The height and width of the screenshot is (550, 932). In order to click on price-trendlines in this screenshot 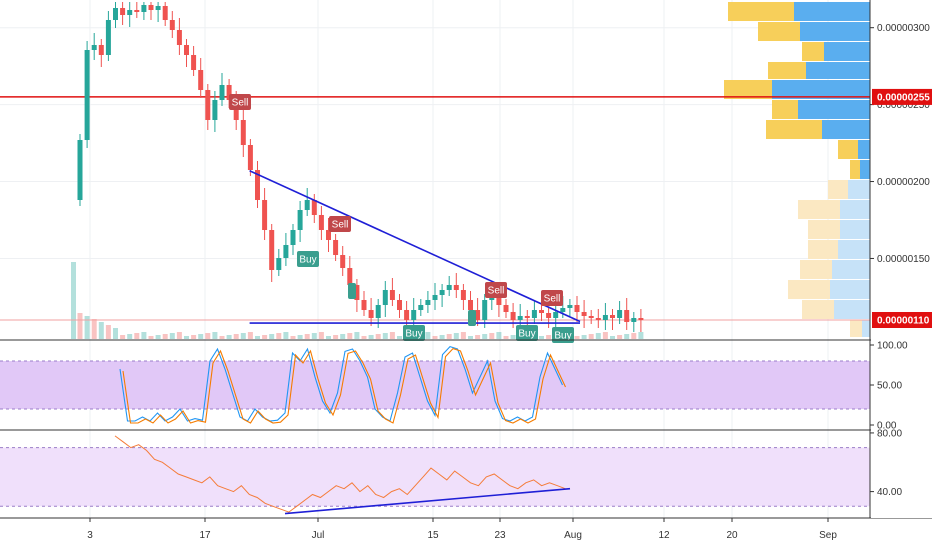, I will do `click(415, 247)`.